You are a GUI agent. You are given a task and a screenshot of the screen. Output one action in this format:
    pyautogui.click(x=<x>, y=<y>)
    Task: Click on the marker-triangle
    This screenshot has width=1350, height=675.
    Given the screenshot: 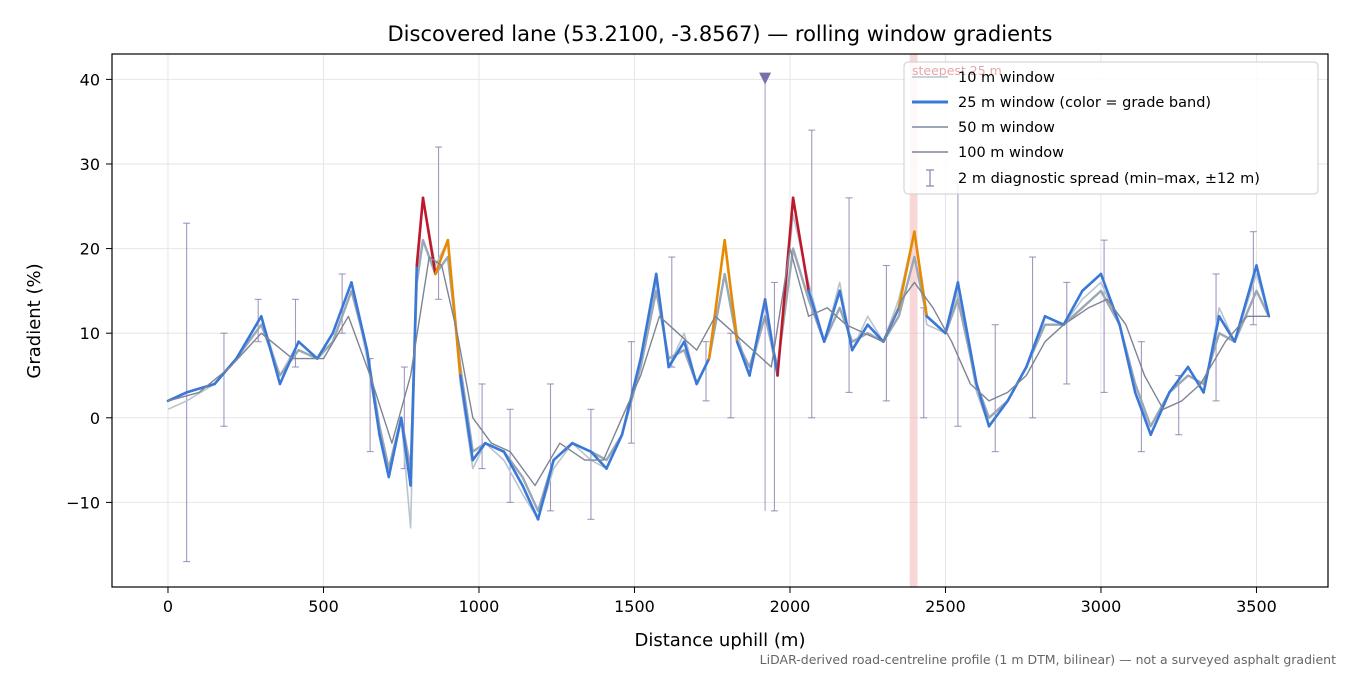 What is the action you would take?
    pyautogui.click(x=765, y=78)
    